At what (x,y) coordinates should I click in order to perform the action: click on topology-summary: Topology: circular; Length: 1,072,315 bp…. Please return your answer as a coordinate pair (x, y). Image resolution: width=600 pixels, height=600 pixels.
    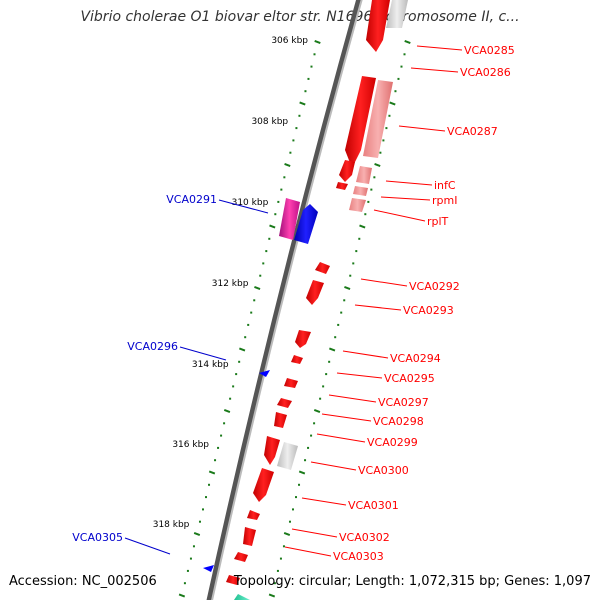
    Looking at the image, I should click on (412, 581).